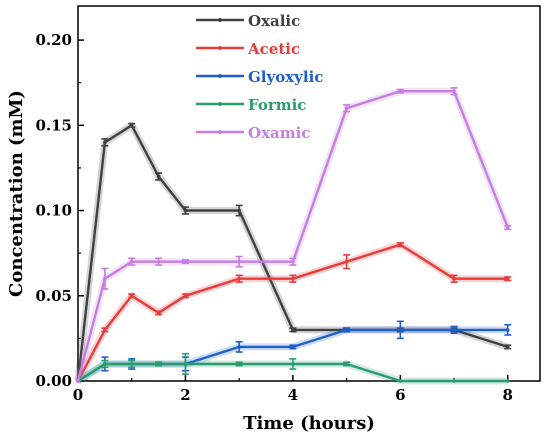 This screenshot has height=434, width=550. I want to click on x-tick-label: 8, so click(508, 395).